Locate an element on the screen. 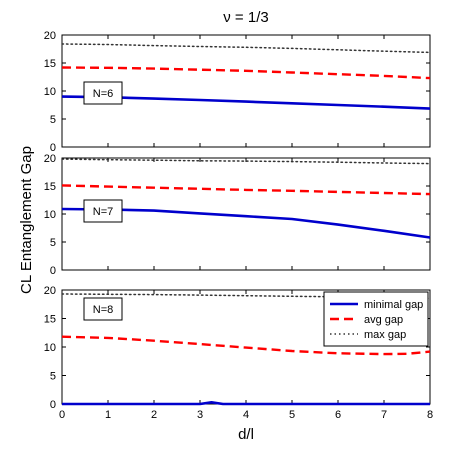 The width and height of the screenshot is (474, 453). annotation-label: N=8 is located at coordinates (103, 310).